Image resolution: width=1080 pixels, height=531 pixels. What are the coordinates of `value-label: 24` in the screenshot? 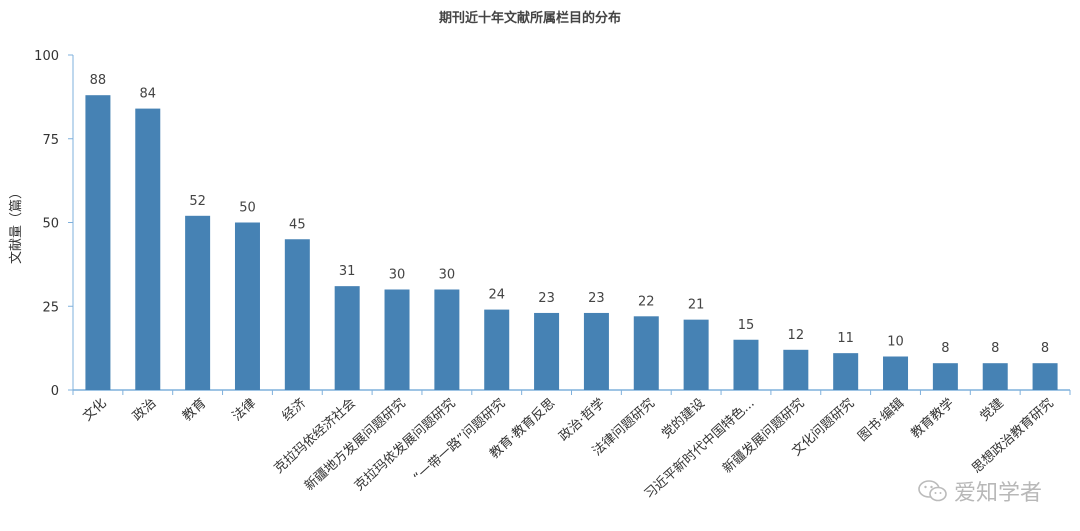 It's located at (496, 295).